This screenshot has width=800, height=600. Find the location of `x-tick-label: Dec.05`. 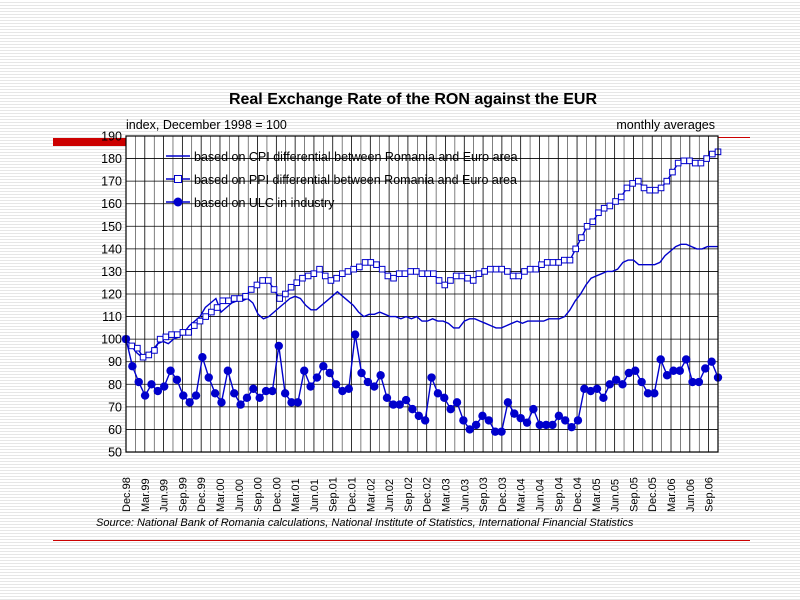

x-tick-label: Dec.05 is located at coordinates (653, 494).